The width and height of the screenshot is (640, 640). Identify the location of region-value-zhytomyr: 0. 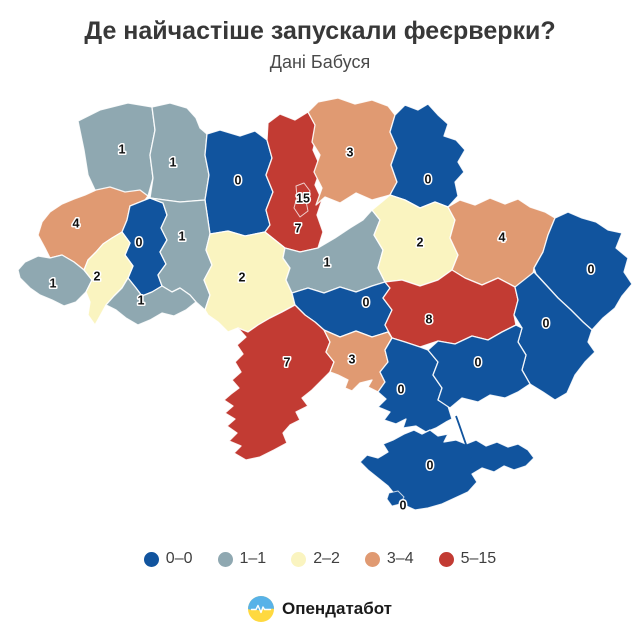
(238, 181).